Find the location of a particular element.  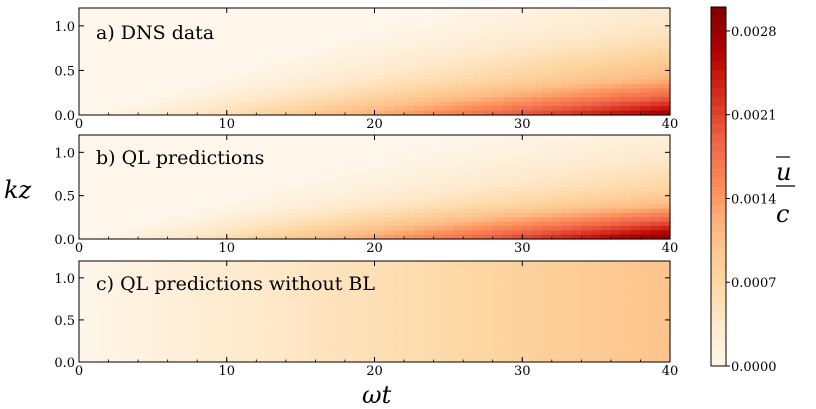

y-tick-label: 0.5 is located at coordinates (64, 321).